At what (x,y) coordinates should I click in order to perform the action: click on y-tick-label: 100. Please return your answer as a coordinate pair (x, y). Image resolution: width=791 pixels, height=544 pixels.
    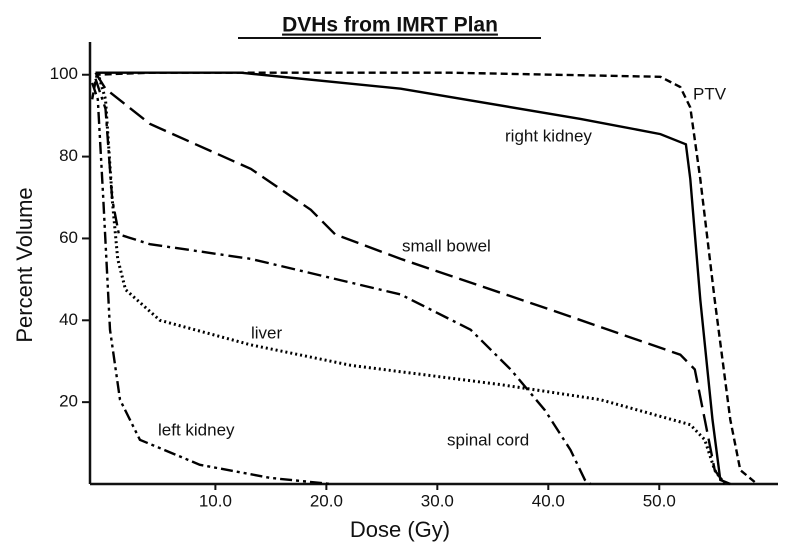
    Looking at the image, I should click on (64, 73).